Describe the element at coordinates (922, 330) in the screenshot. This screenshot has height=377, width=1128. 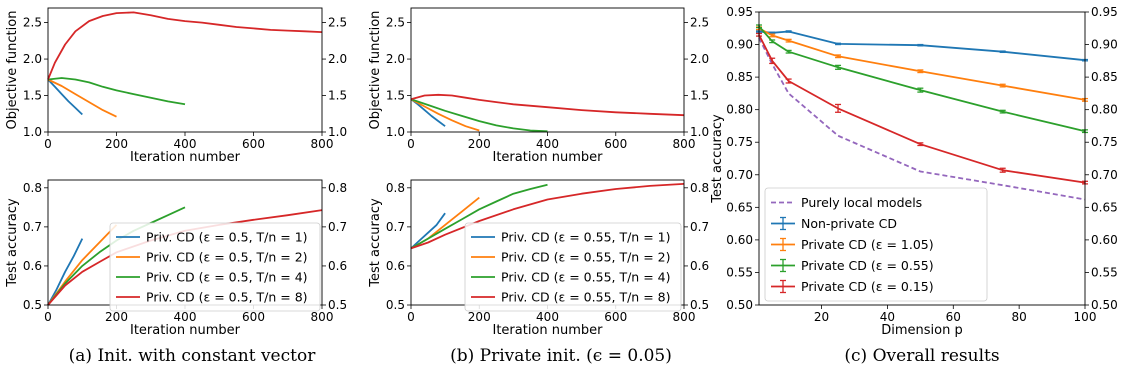
I see `x-axis-label: Dimension p` at that location.